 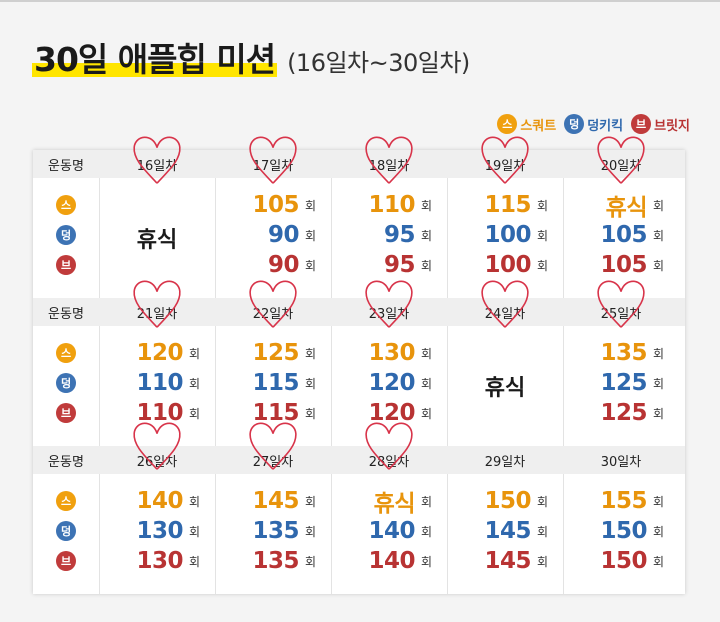 I want to click on rep-value-row: 135 회, so click(x=273, y=561).